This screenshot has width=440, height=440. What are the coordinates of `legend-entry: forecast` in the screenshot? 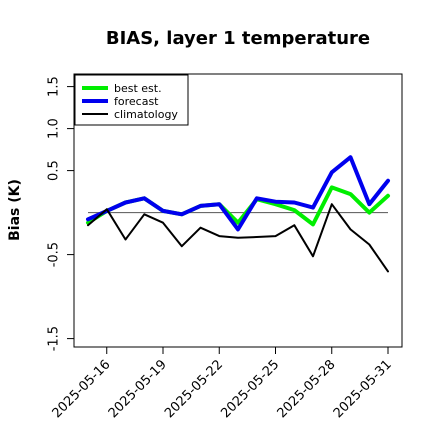 It's located at (136, 101).